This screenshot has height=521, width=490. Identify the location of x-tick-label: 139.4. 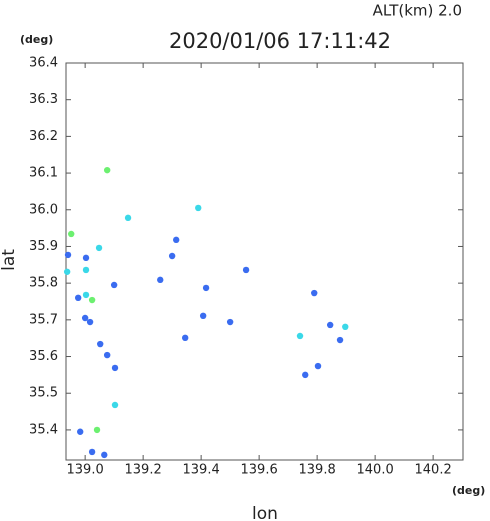
(201, 470).